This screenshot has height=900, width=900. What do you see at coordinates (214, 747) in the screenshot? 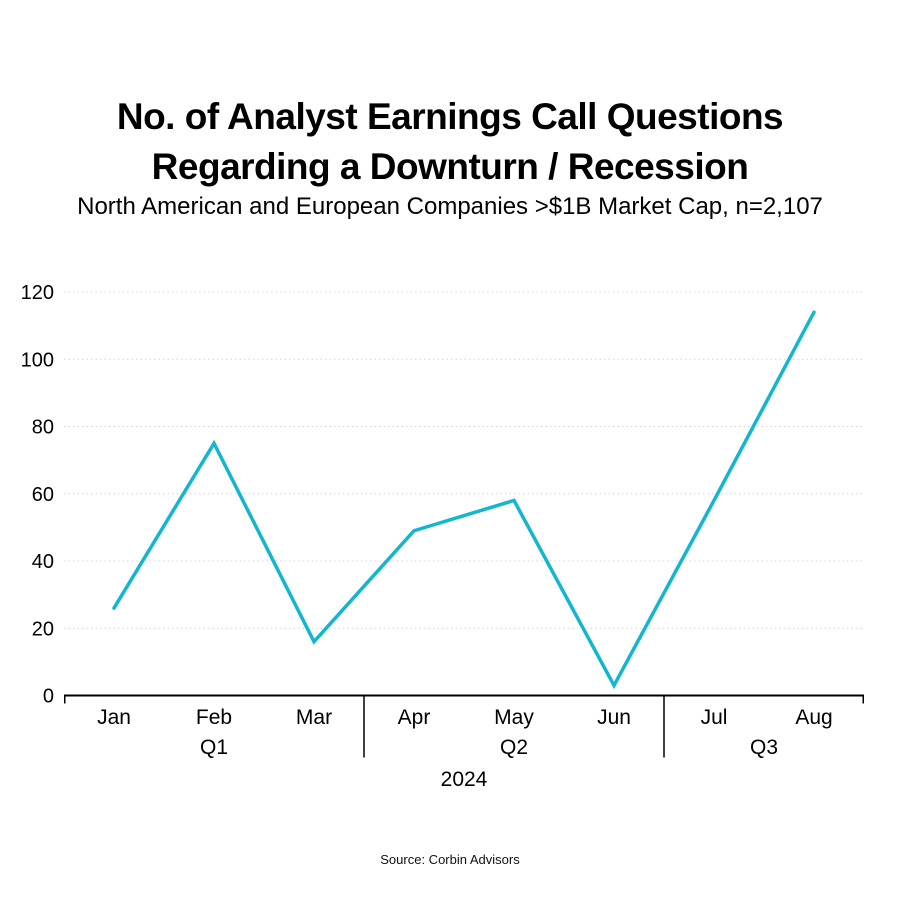
I see `quarter-label-q1: Q1` at bounding box center [214, 747].